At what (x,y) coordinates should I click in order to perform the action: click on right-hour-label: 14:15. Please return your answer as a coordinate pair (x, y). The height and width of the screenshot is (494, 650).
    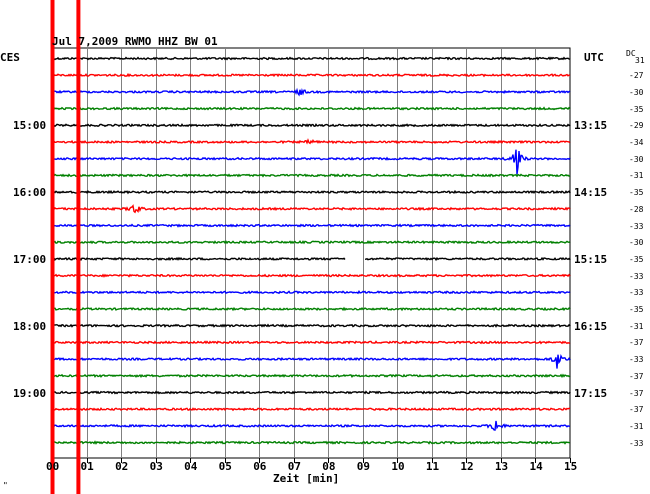
    Looking at the image, I should click on (591, 193).